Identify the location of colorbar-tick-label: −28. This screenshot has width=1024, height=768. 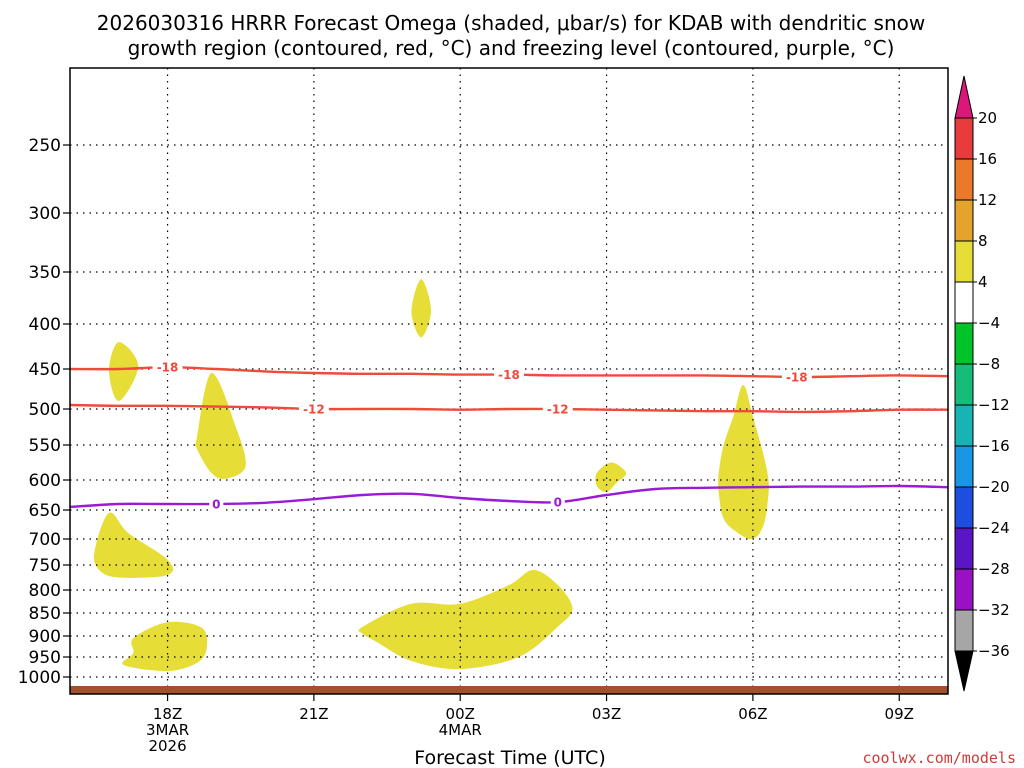
(994, 569).